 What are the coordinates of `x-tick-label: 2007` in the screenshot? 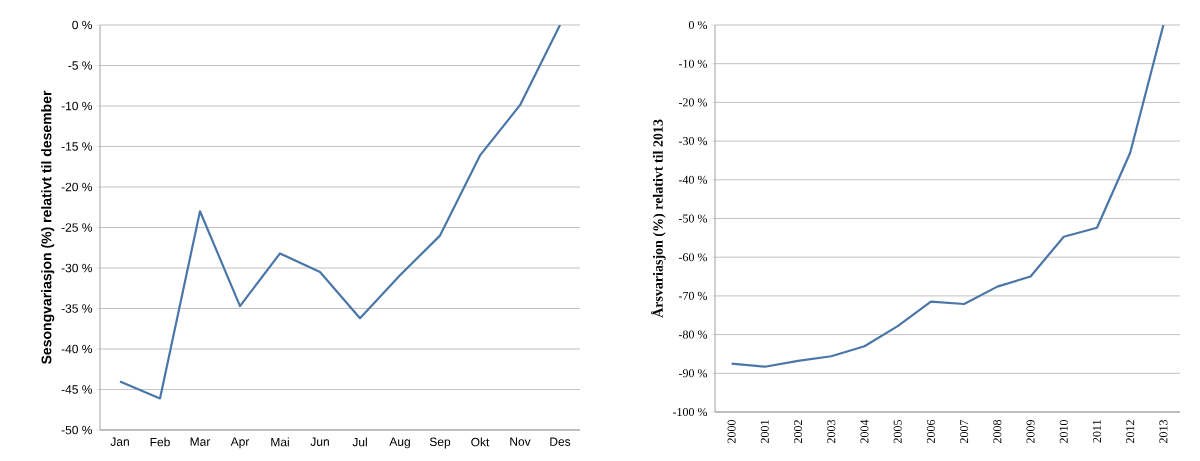 It's located at (964, 431).